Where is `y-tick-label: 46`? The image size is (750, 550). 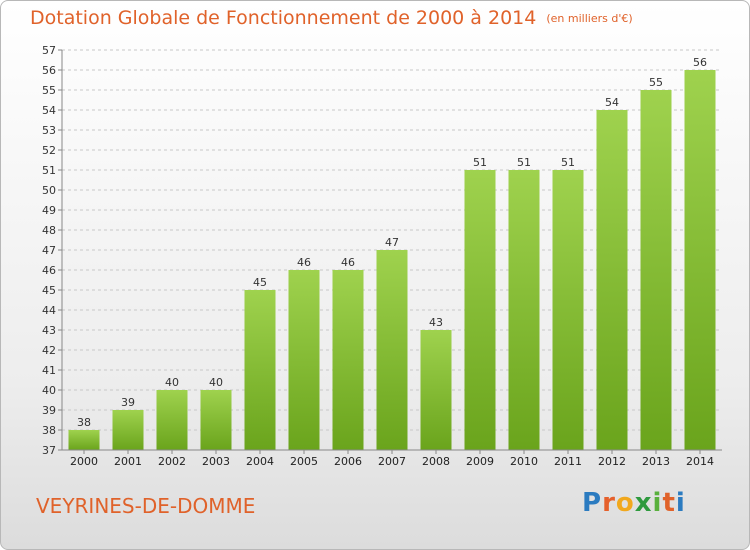
y-tick-label: 46 is located at coordinates (49, 270).